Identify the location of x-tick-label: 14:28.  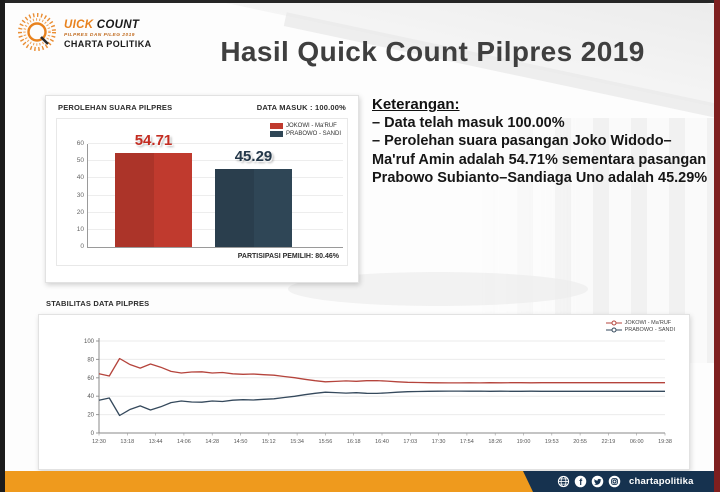
(212, 442).